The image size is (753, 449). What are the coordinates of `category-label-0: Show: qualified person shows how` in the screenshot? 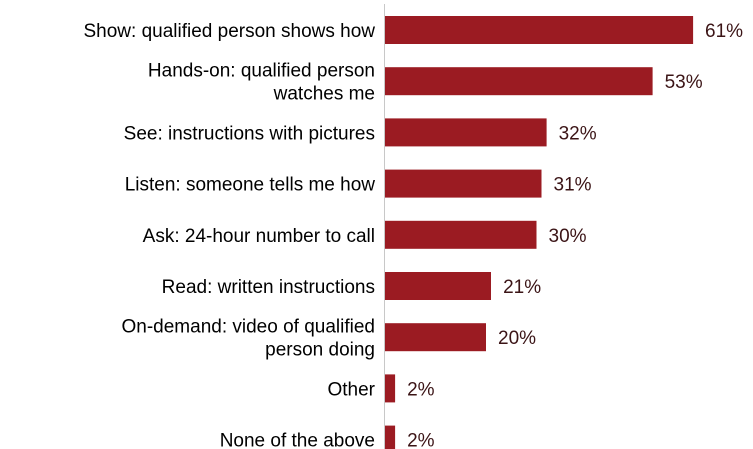 It's located at (229, 31).